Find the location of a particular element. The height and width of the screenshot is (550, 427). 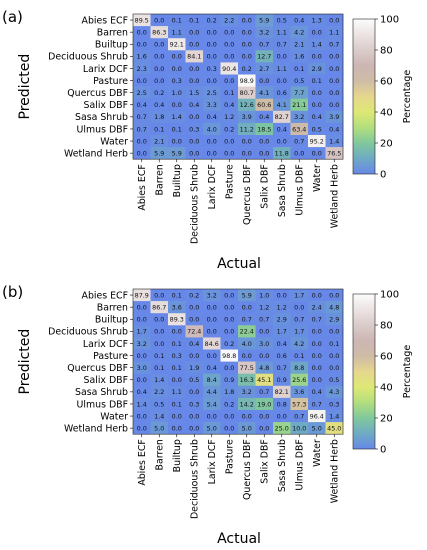

cell-value-label: 1.5 is located at coordinates (194, 93).